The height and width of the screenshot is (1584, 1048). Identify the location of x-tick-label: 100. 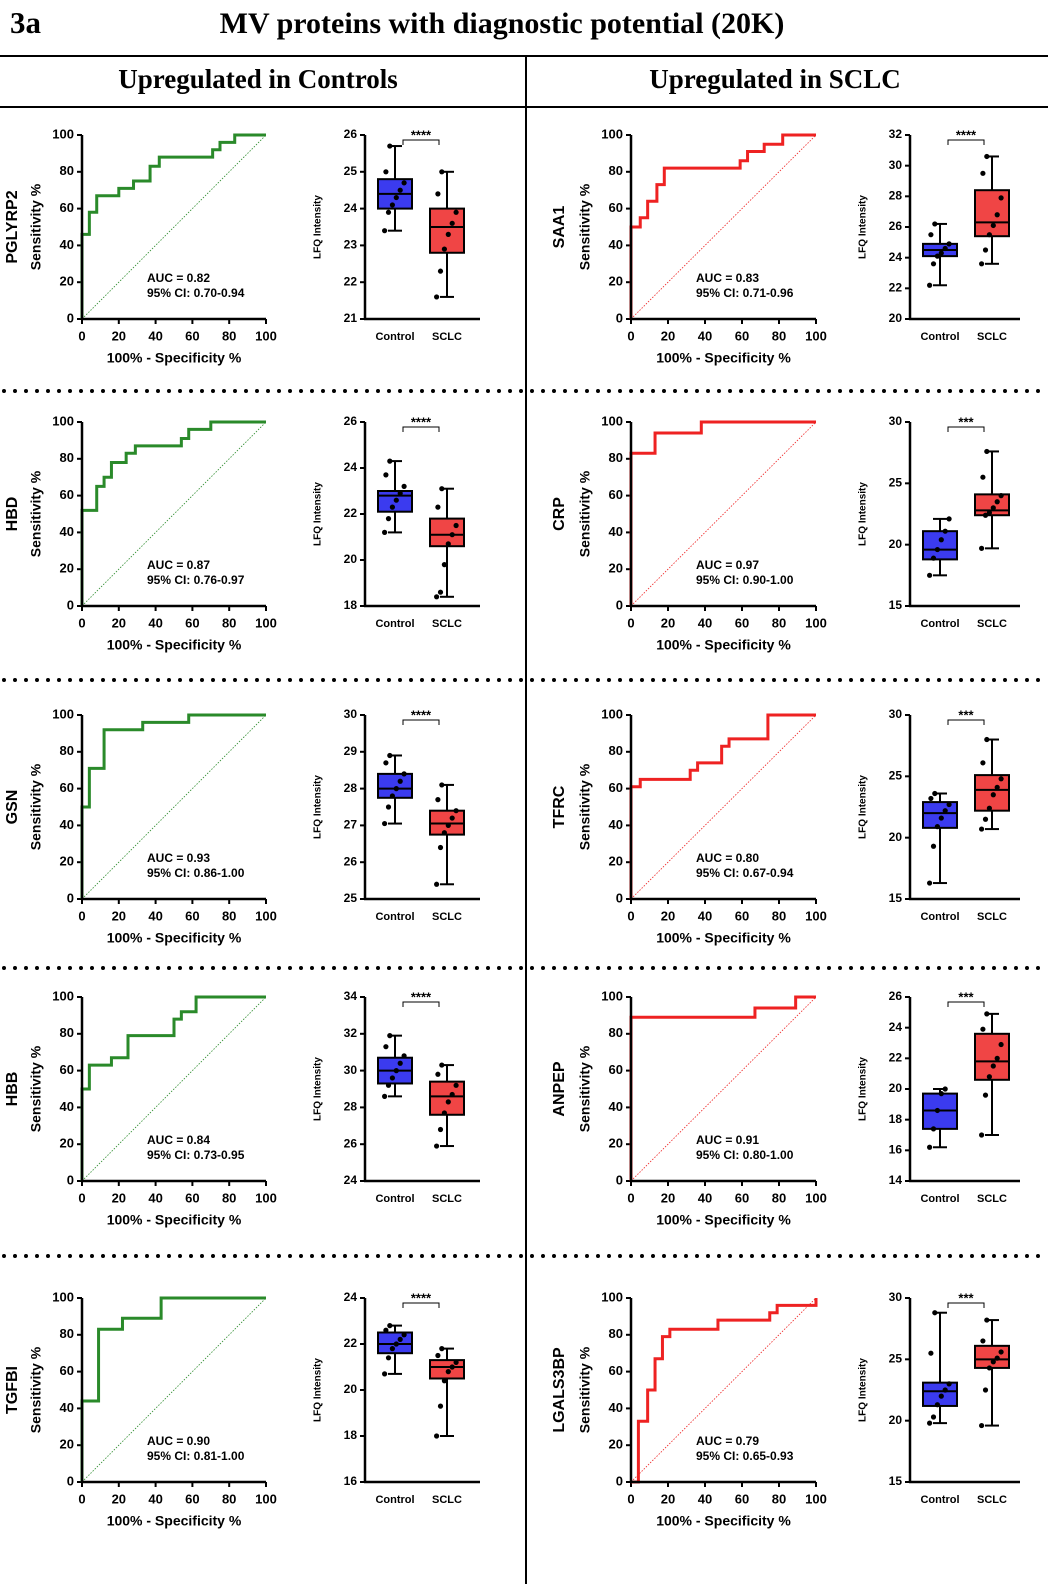
(266, 1498).